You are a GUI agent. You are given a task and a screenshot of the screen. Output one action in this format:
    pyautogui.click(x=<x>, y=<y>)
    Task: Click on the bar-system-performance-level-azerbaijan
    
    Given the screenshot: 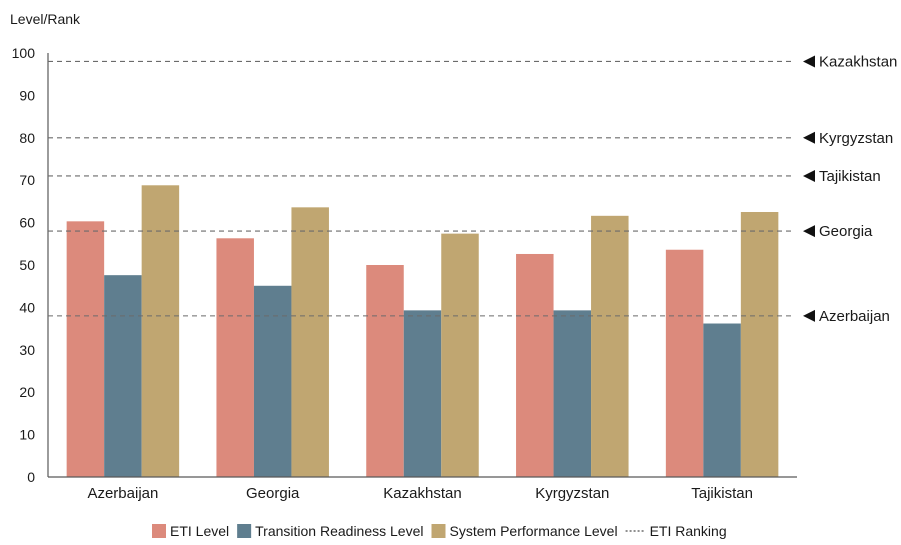 What is the action you would take?
    pyautogui.click(x=160, y=331)
    